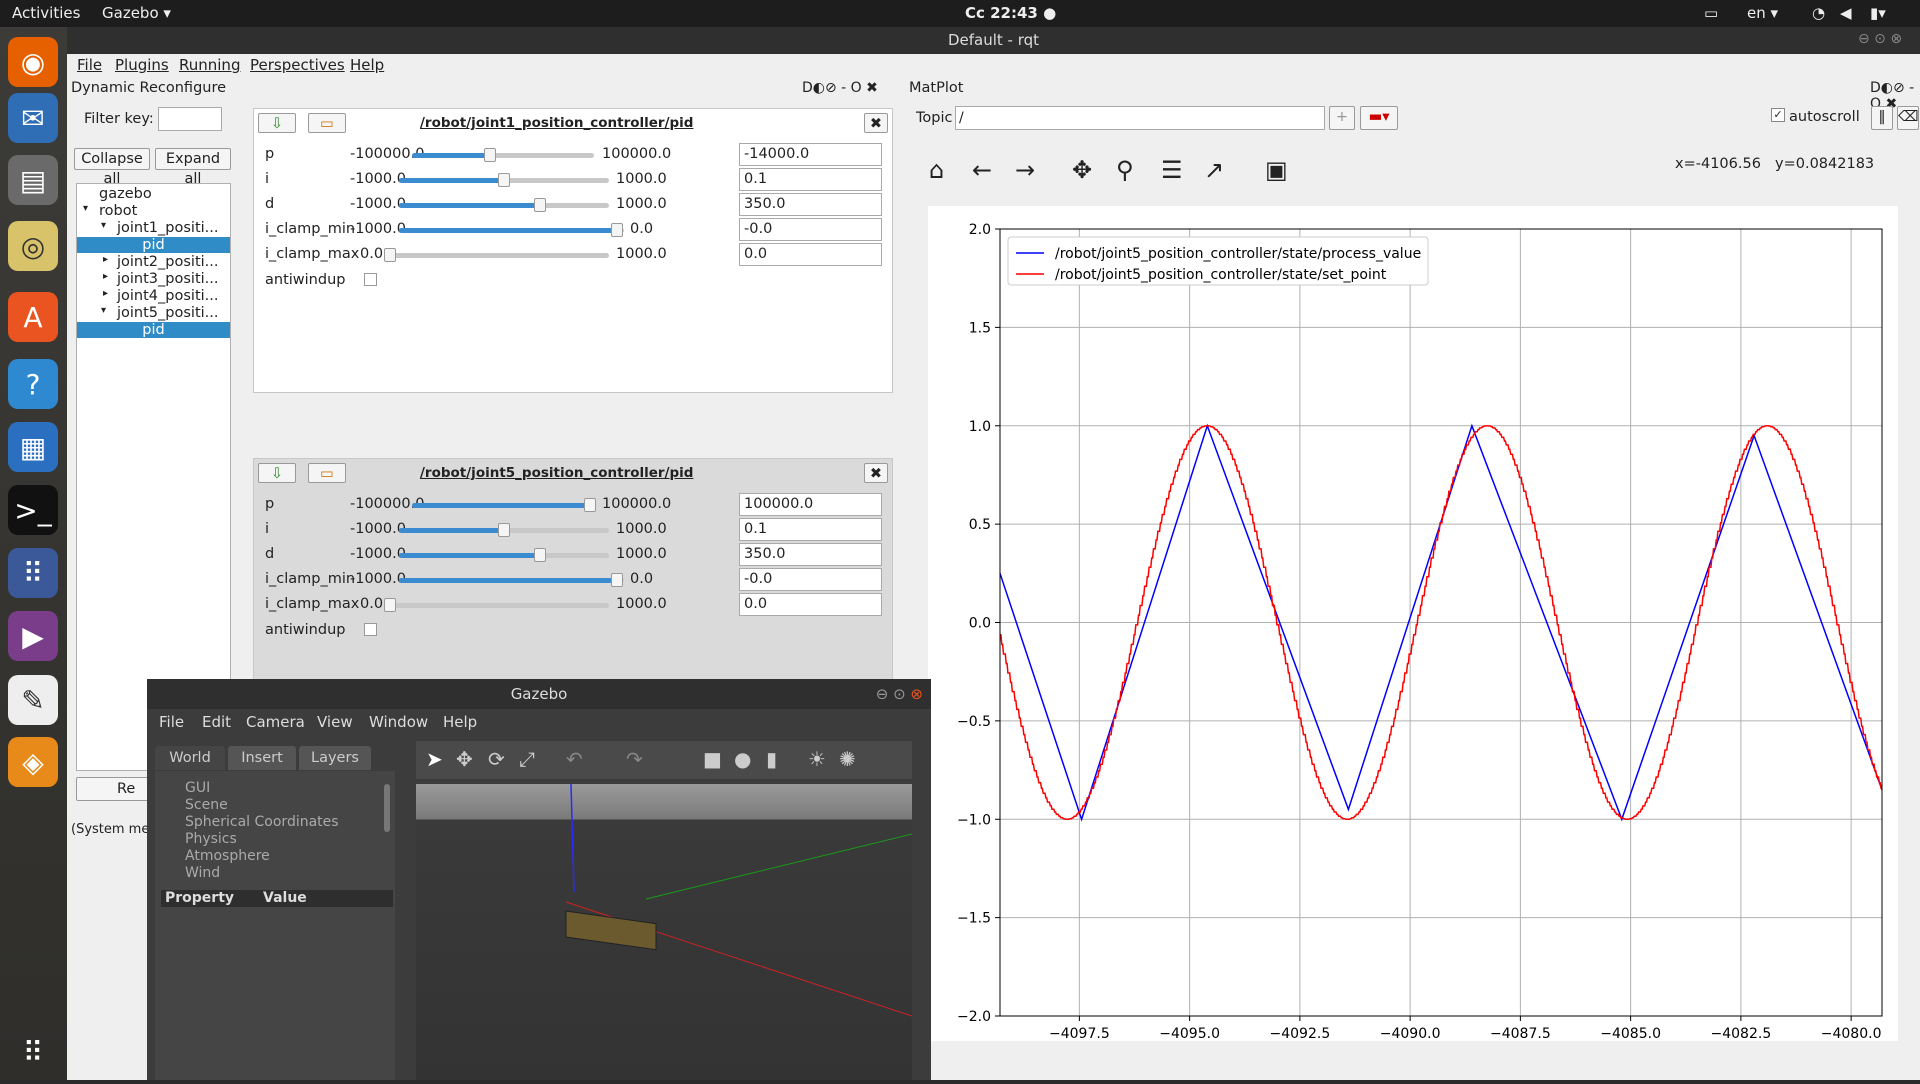 This screenshot has width=1920, height=1084. What do you see at coordinates (46, 13) in the screenshot?
I see `activities-button: Activities` at bounding box center [46, 13].